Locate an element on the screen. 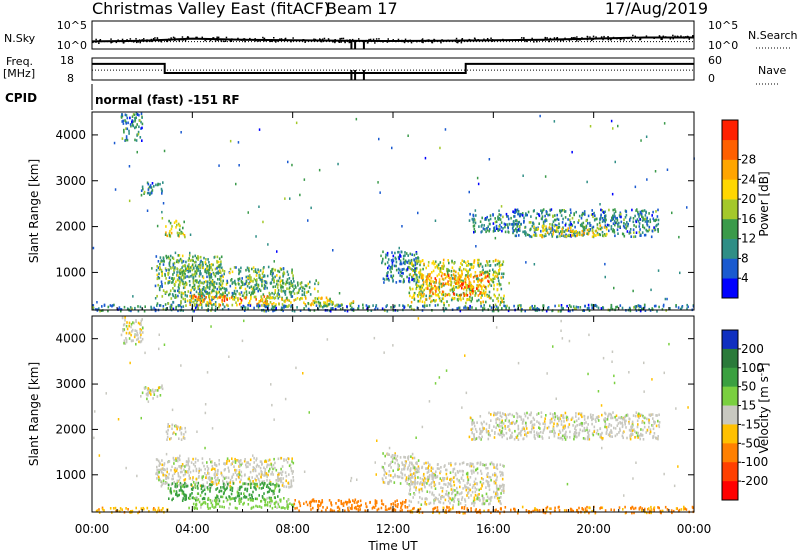  frequency-panel-frame is located at coordinates (393, 69).